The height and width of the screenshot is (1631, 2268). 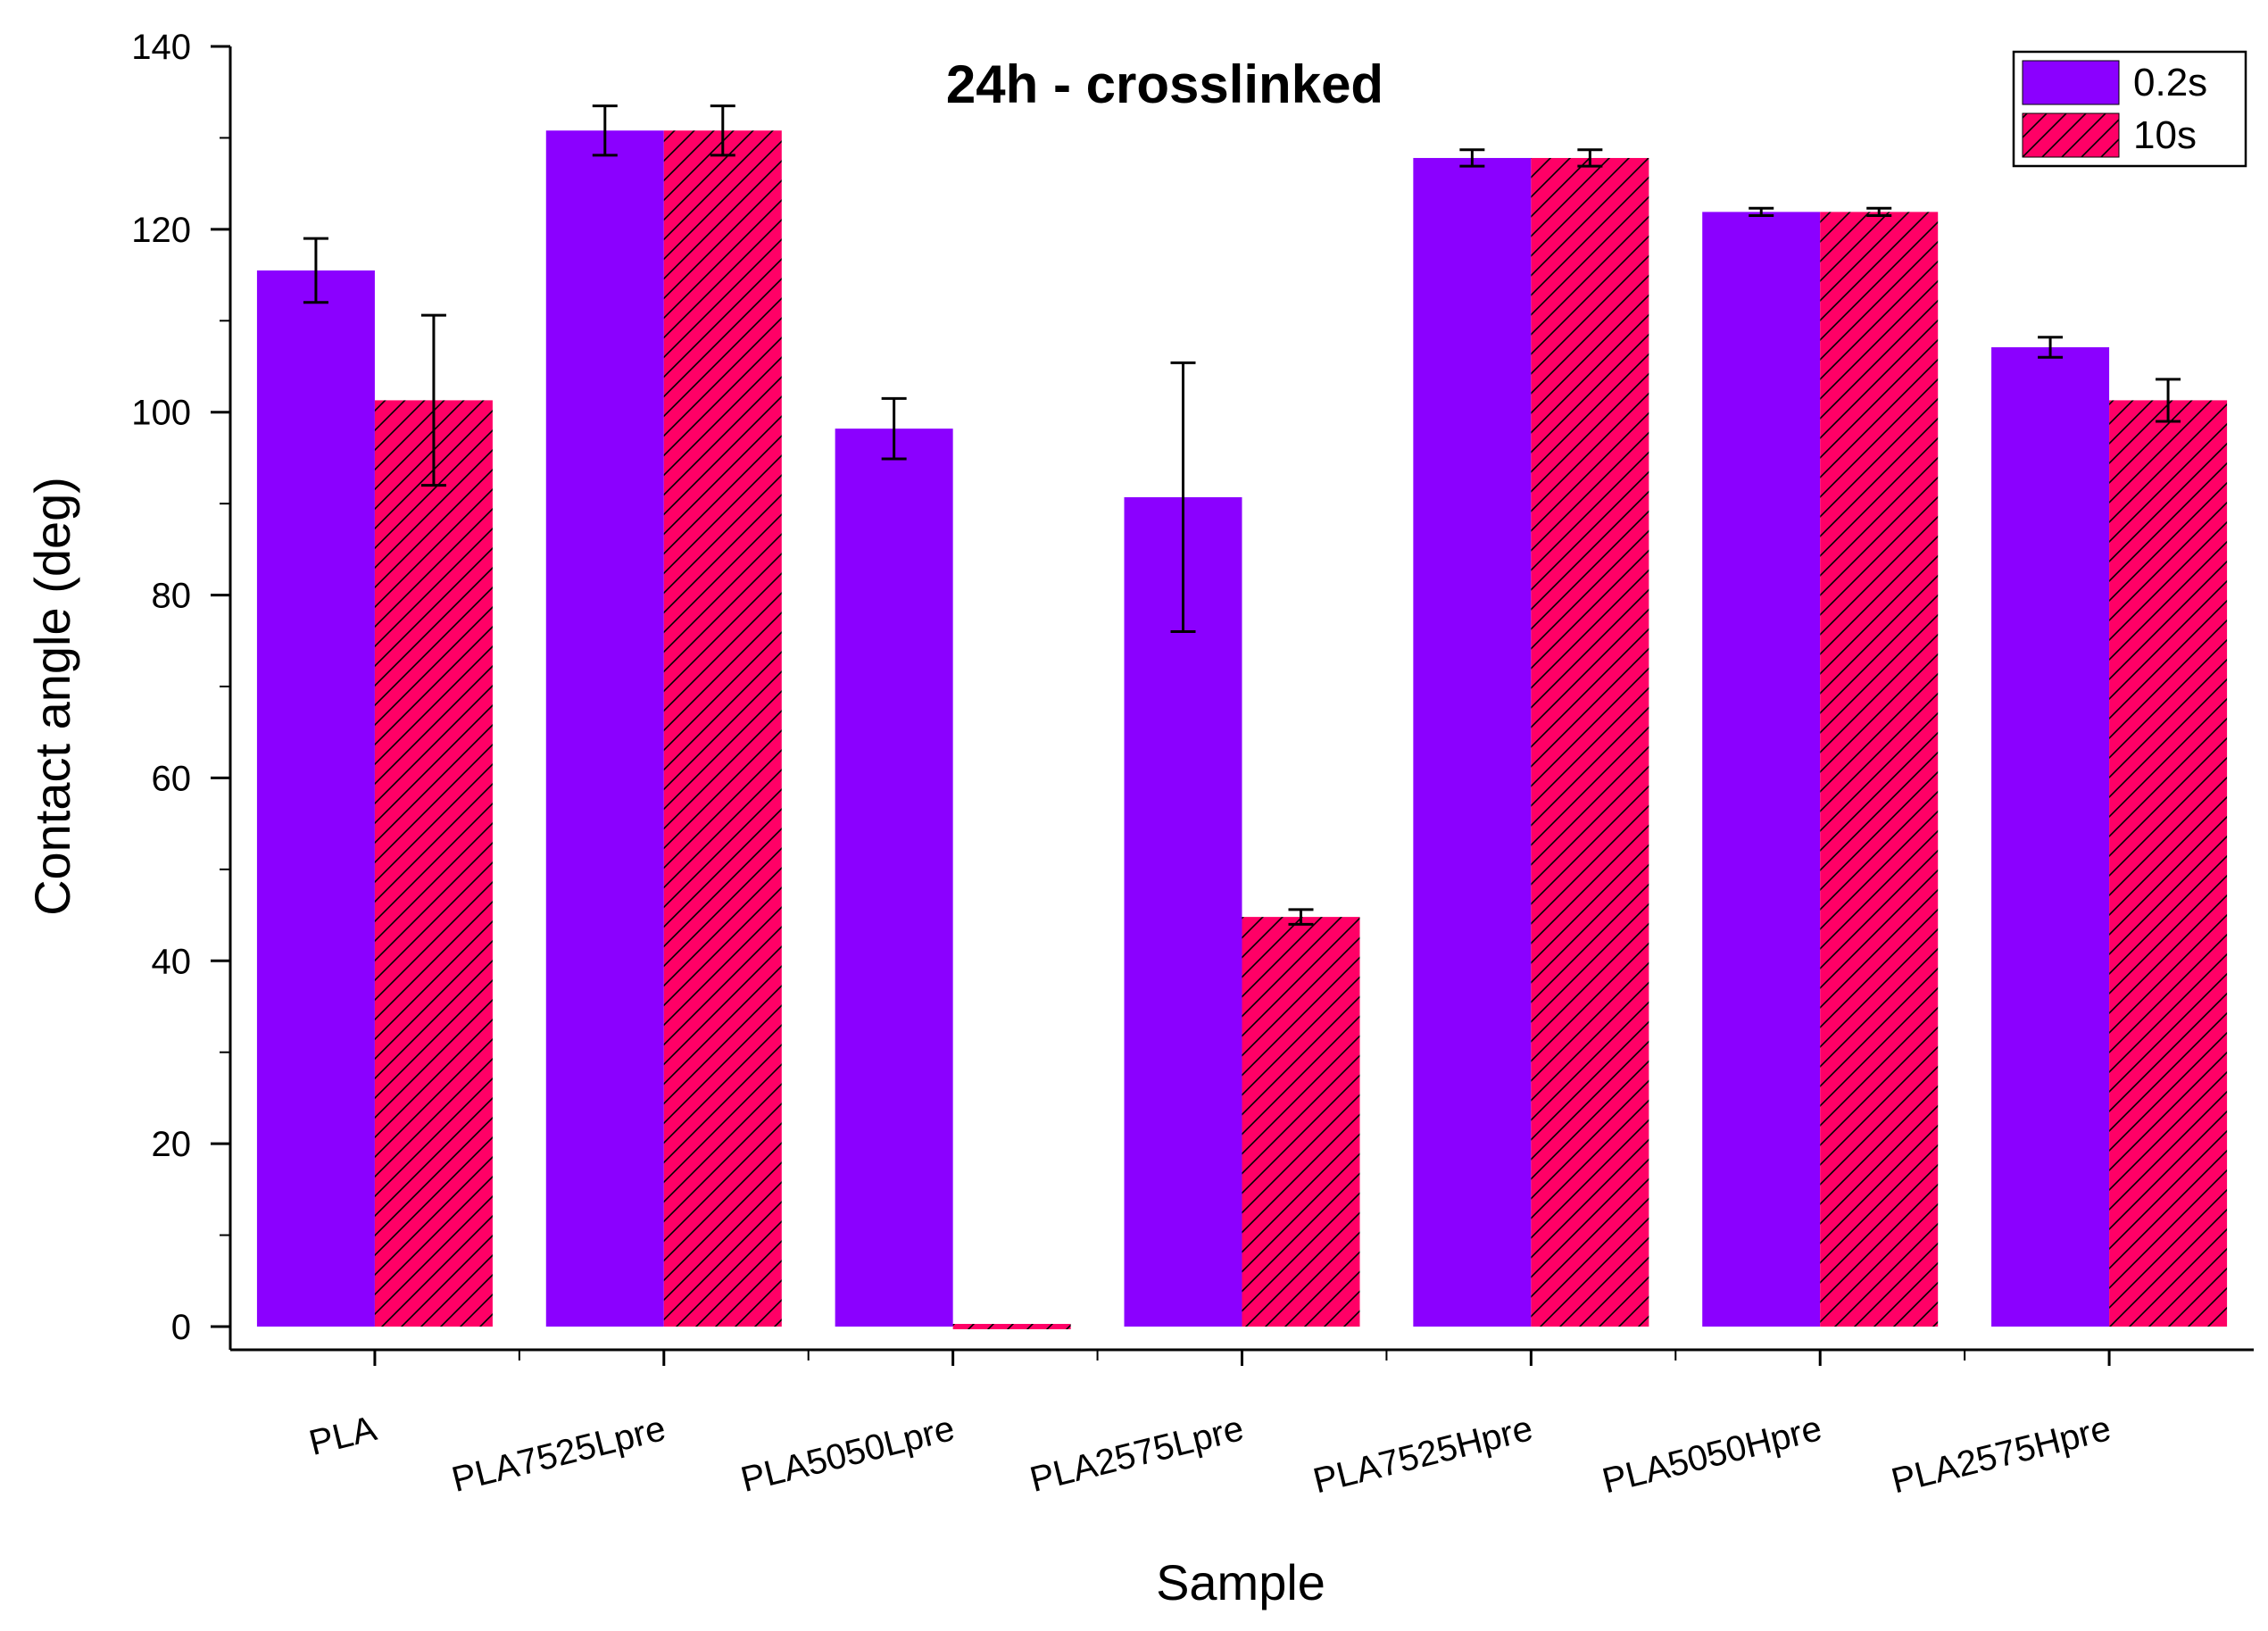 What do you see at coordinates (2130, 109) in the screenshot?
I see `legend: 0.2s 10s` at bounding box center [2130, 109].